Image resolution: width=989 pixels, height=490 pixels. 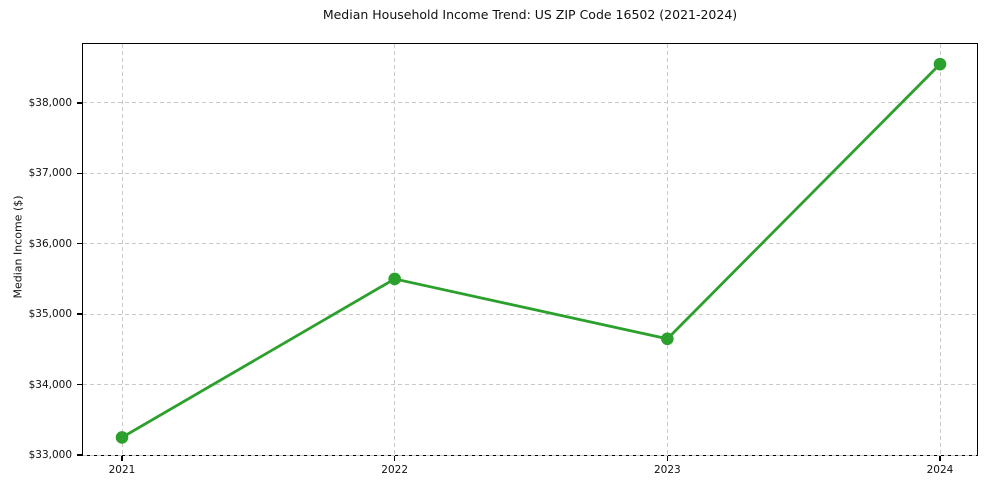 I want to click on y-tick-label: $37,000, so click(x=50, y=173).